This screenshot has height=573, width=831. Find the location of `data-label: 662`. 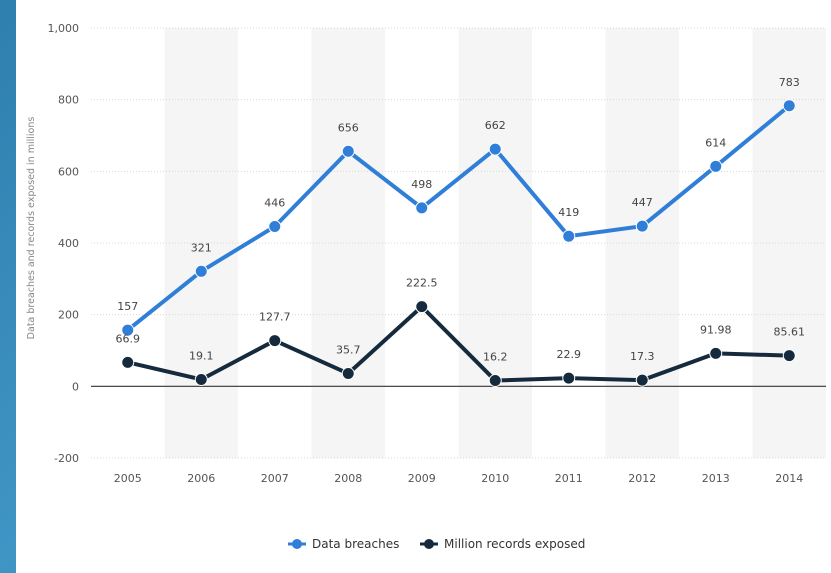

data-label: 662 is located at coordinates (495, 125).